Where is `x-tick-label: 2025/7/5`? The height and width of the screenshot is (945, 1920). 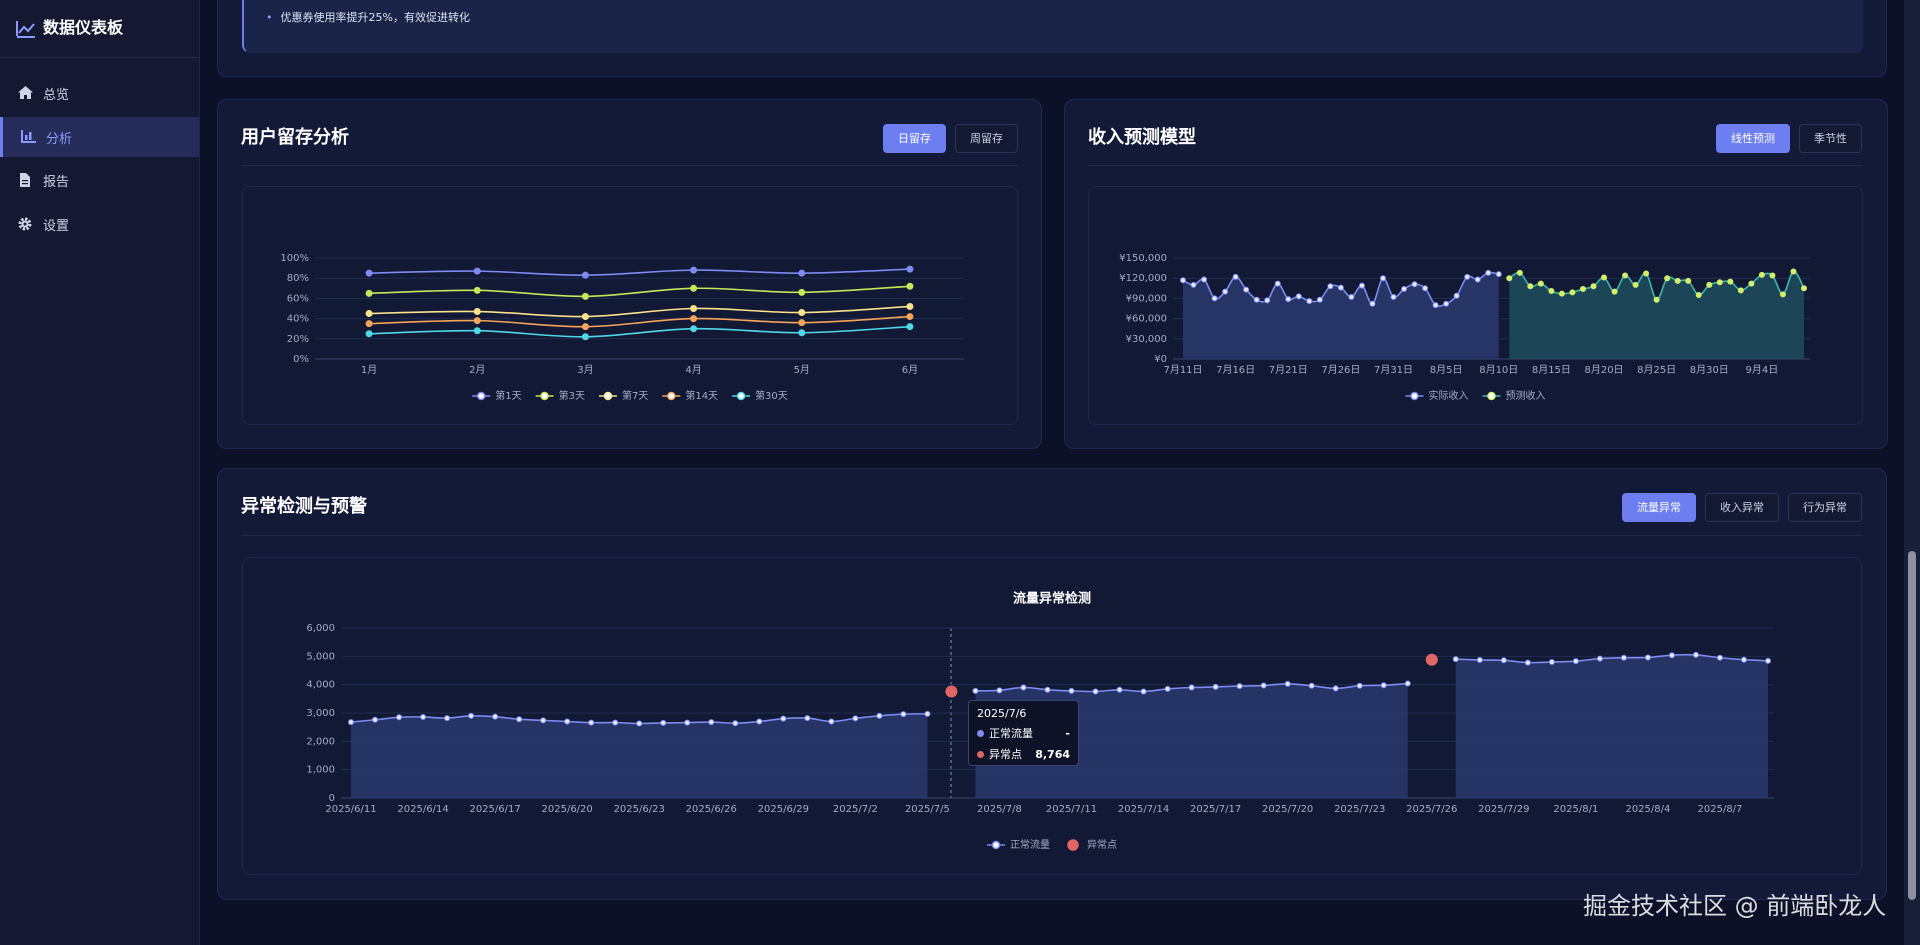
x-tick-label: 2025/7/5 is located at coordinates (927, 809).